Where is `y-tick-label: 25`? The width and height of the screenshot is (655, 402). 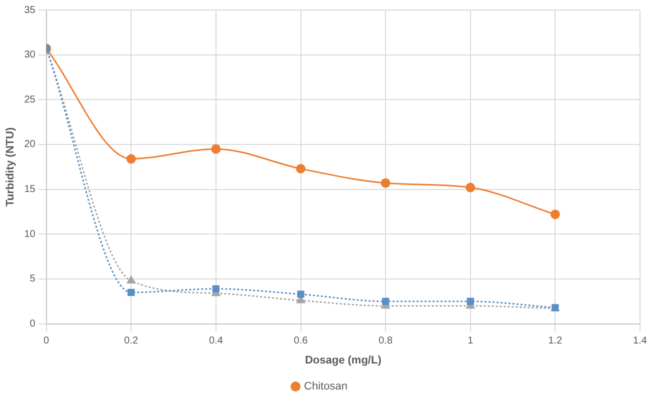
y-tick-label: 25 is located at coordinates (30, 100).